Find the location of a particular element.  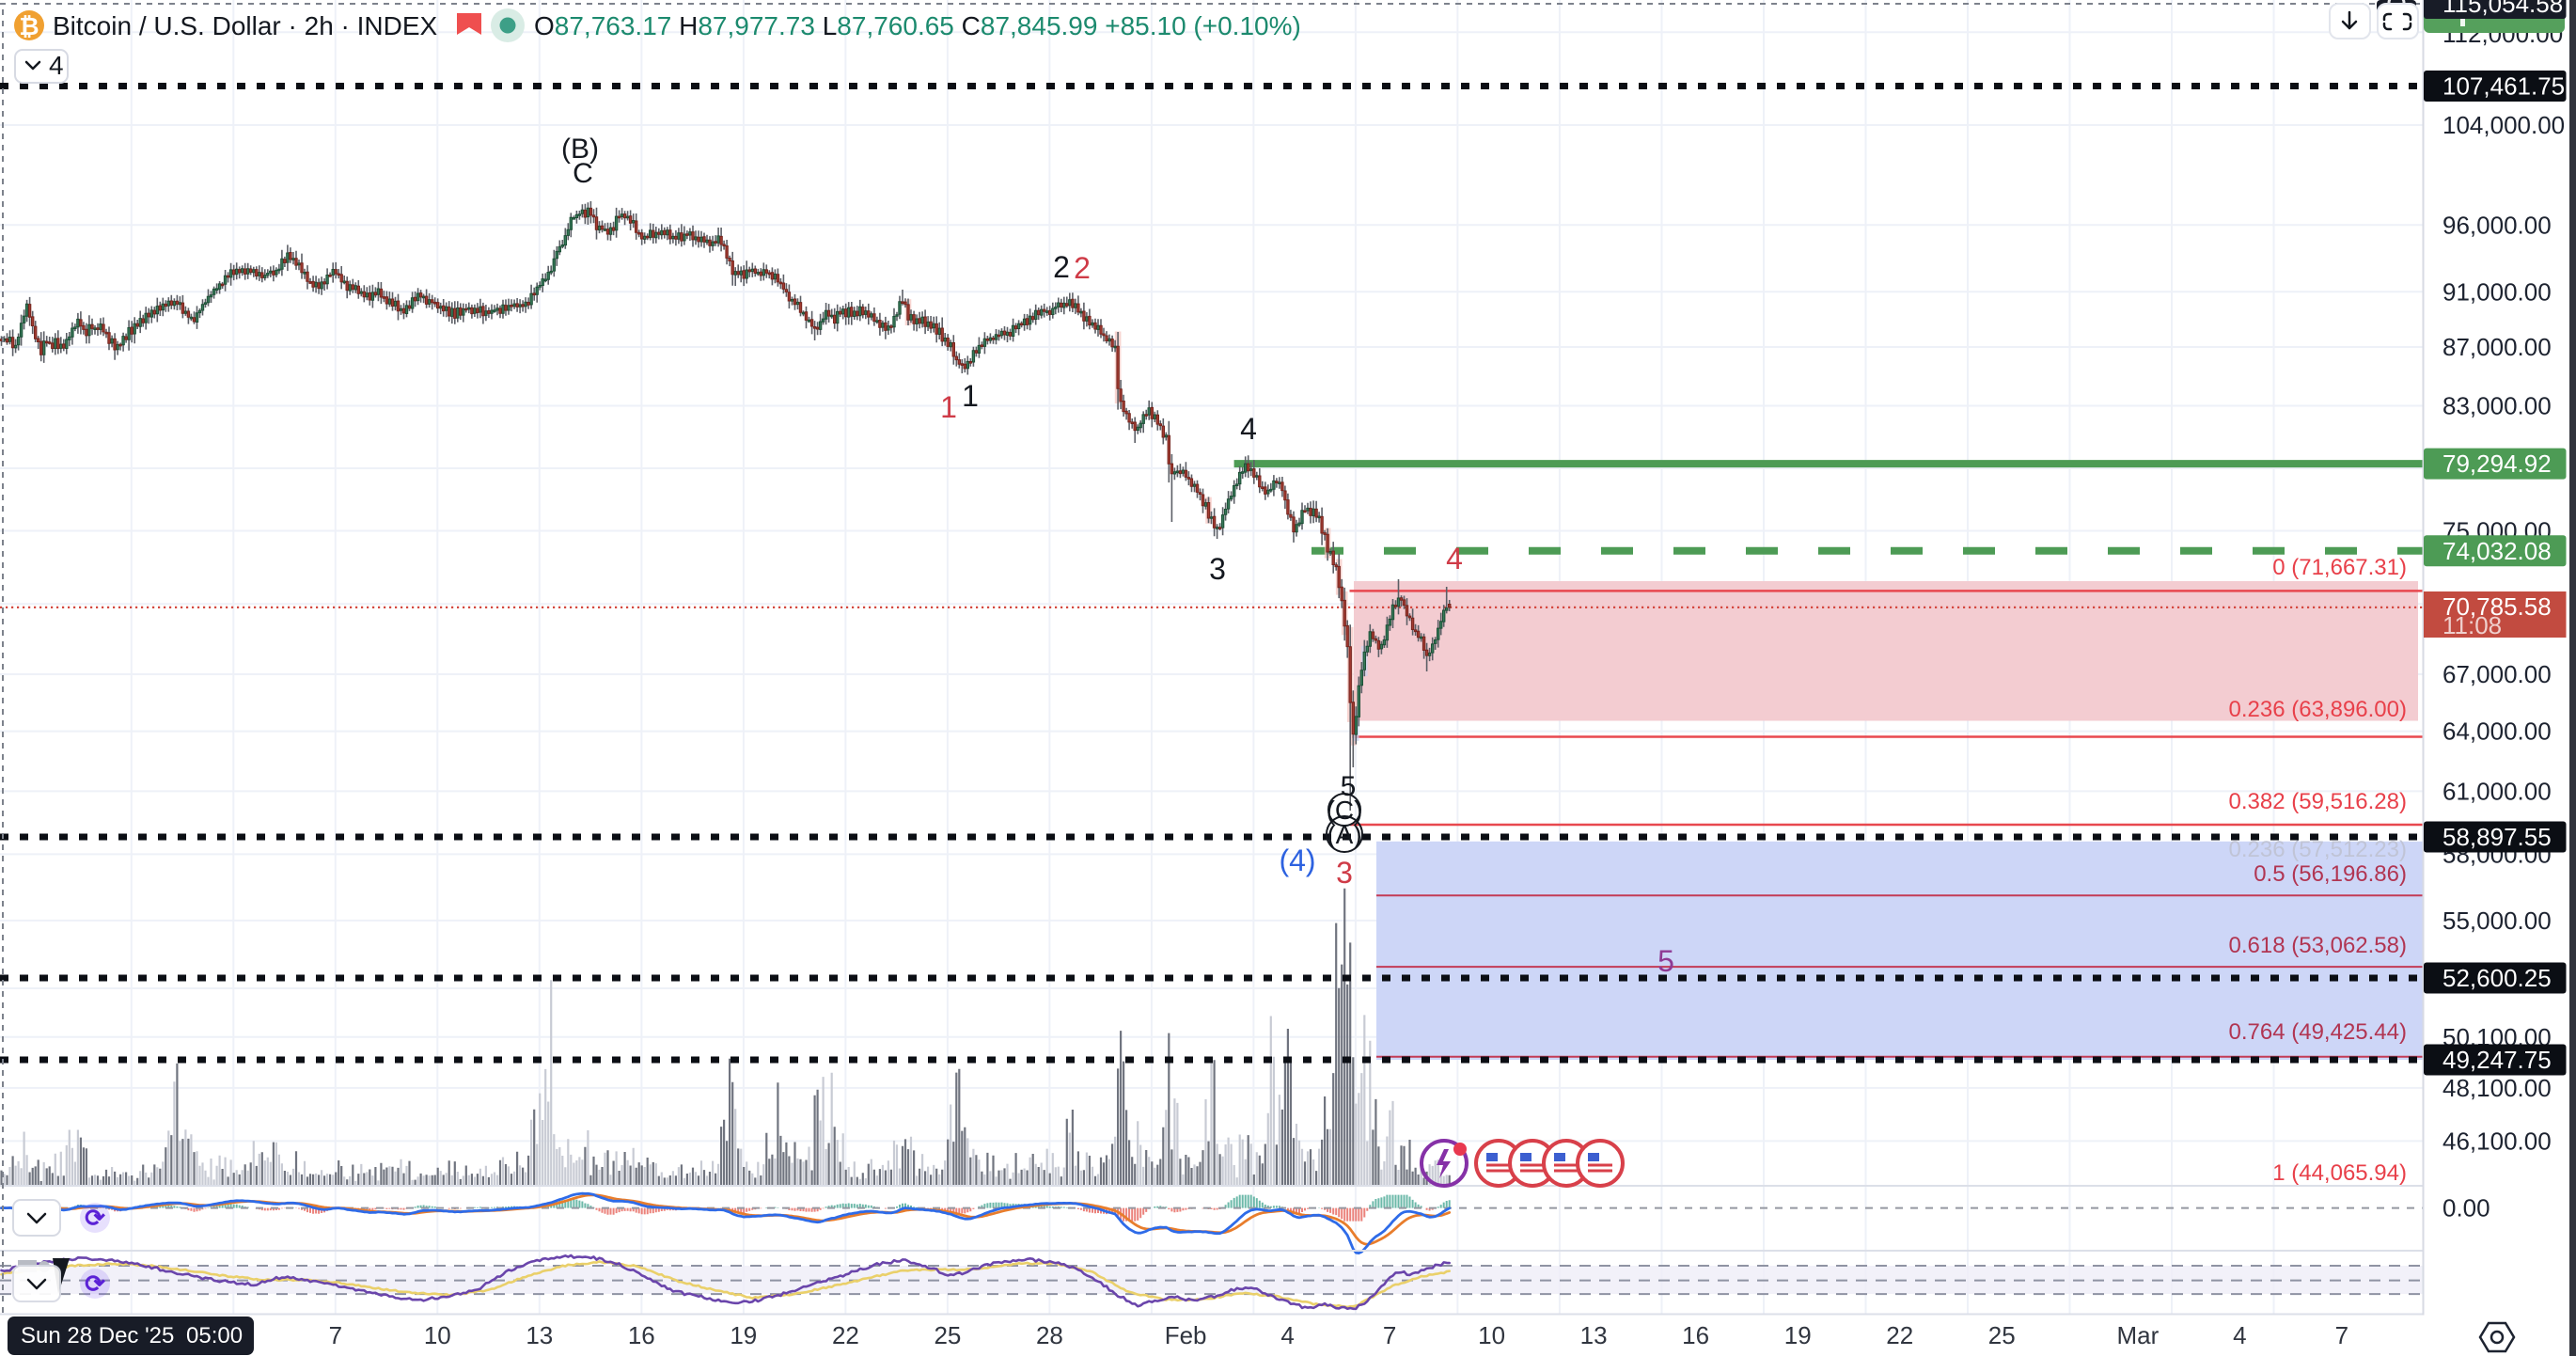

svg-text: 115,054.58 is located at coordinates (2503, 9).